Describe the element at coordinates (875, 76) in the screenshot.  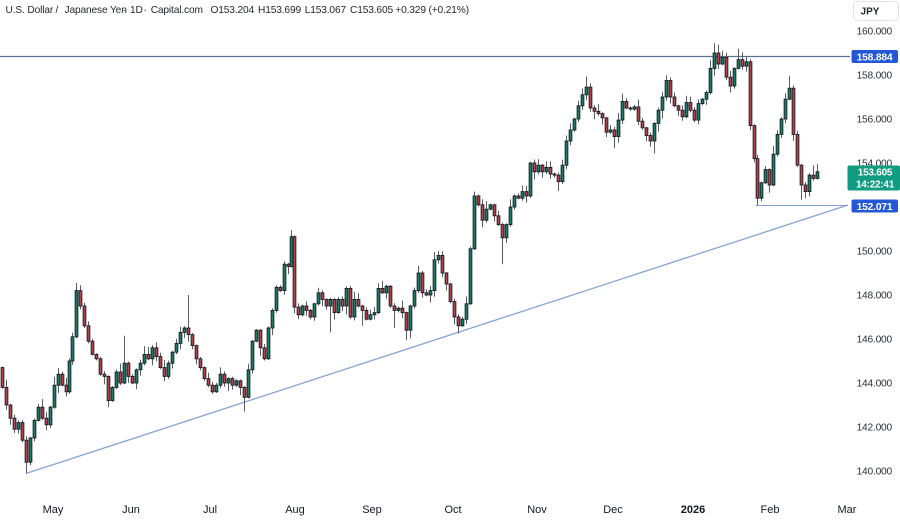
I see `svg-text: 158.000` at that location.